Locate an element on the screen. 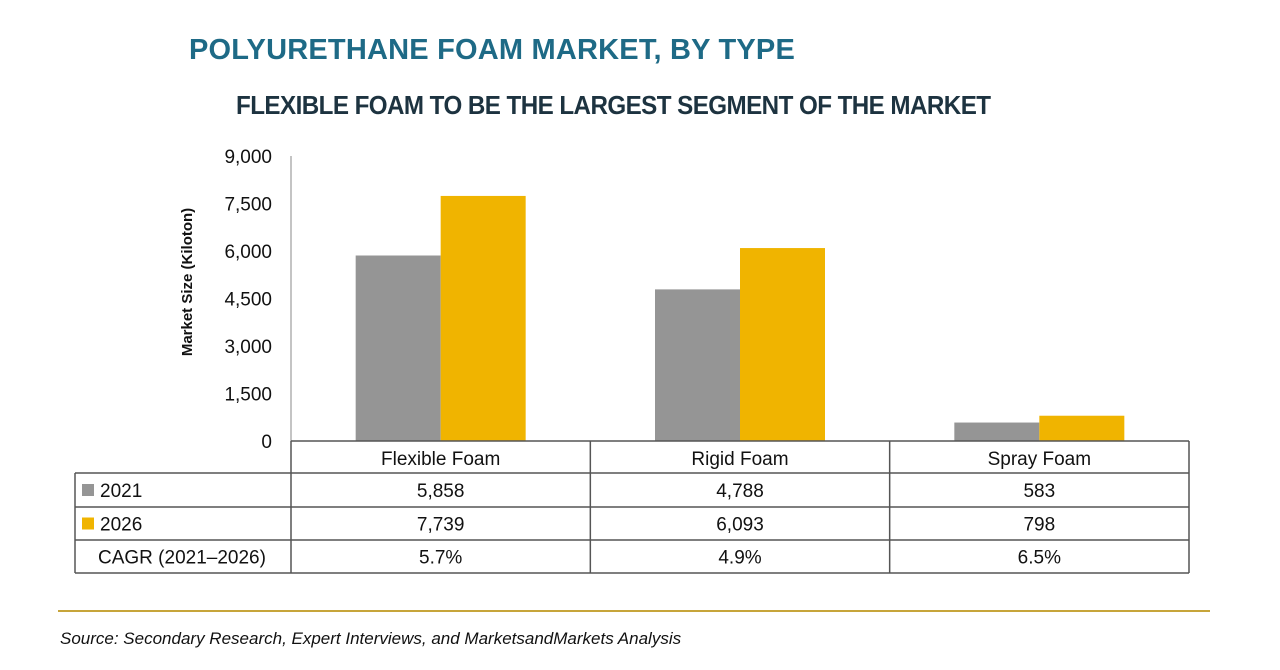 The image size is (1280, 670). y-tick-label: 9,000 is located at coordinates (248, 157).